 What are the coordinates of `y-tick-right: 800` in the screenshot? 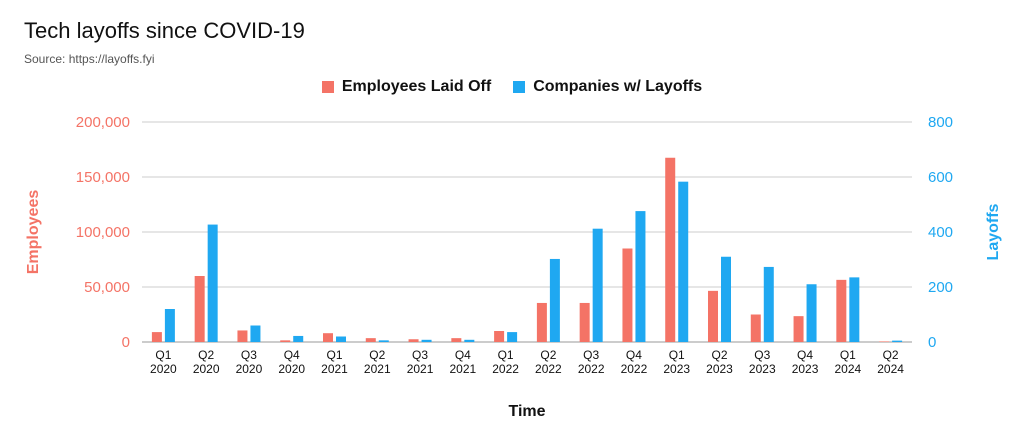 It's located at (940, 122).